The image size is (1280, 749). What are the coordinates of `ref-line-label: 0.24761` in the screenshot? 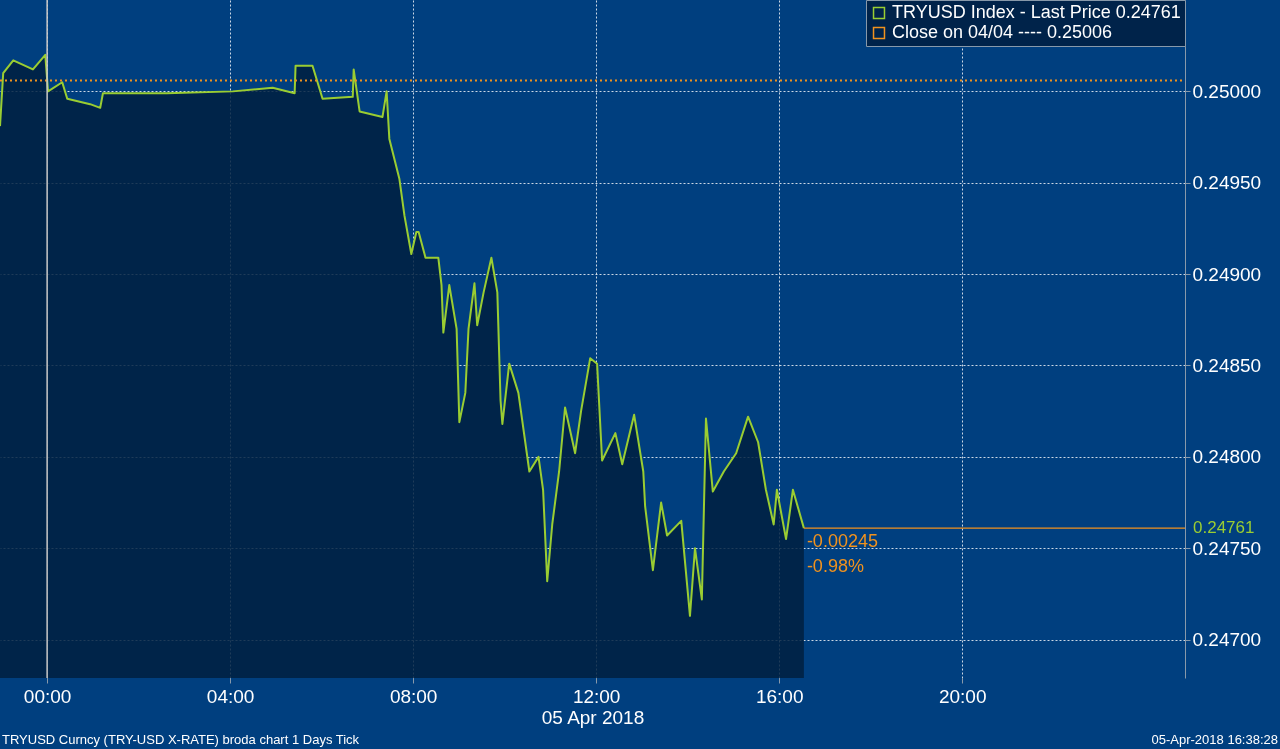 It's located at (1224, 528).